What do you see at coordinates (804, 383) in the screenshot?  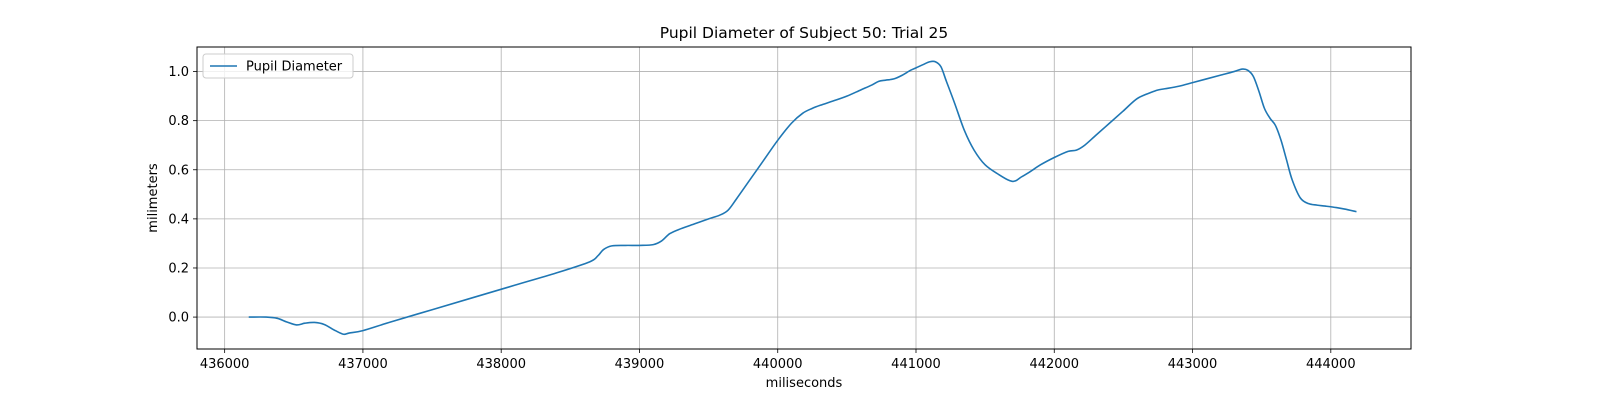 I see `x-axis-label: miliseconds` at bounding box center [804, 383].